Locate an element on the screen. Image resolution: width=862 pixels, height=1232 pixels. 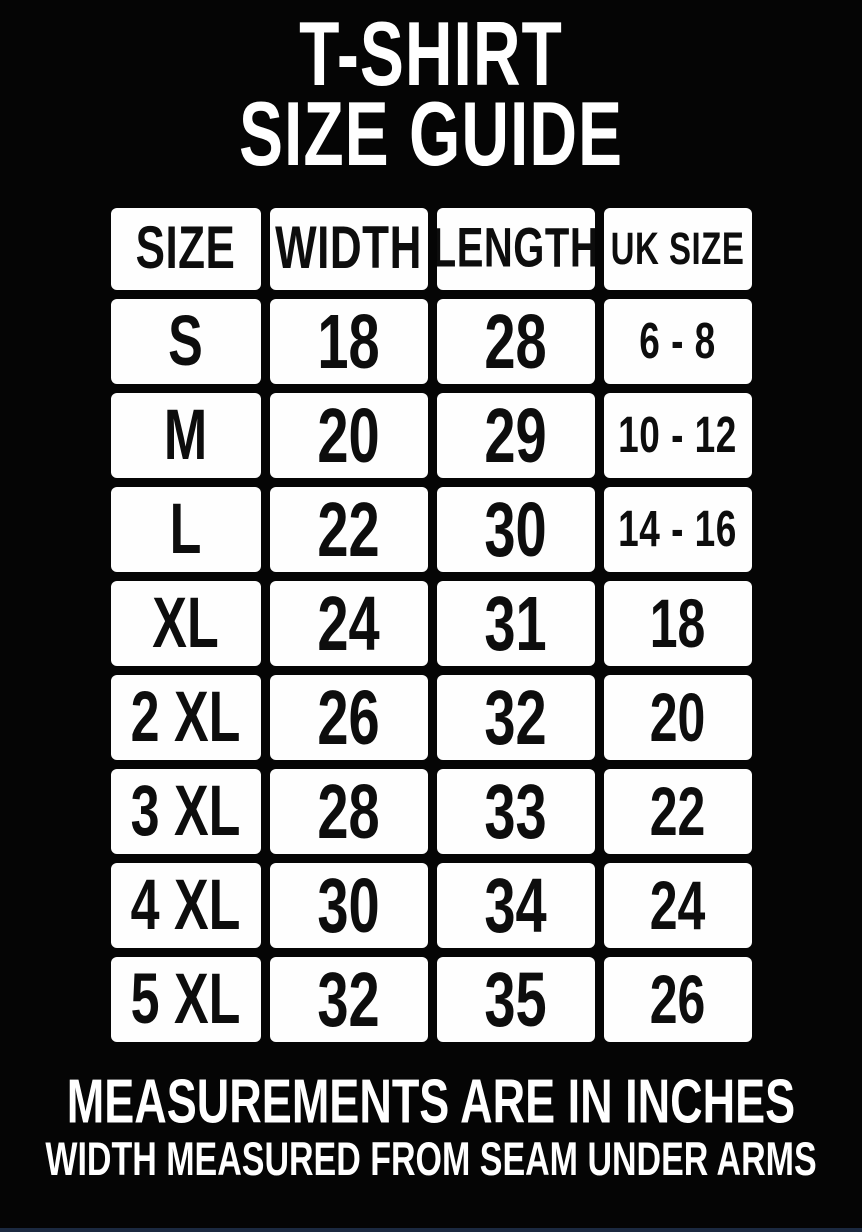
cell-uk-5xl: 26 is located at coordinates (677, 999).